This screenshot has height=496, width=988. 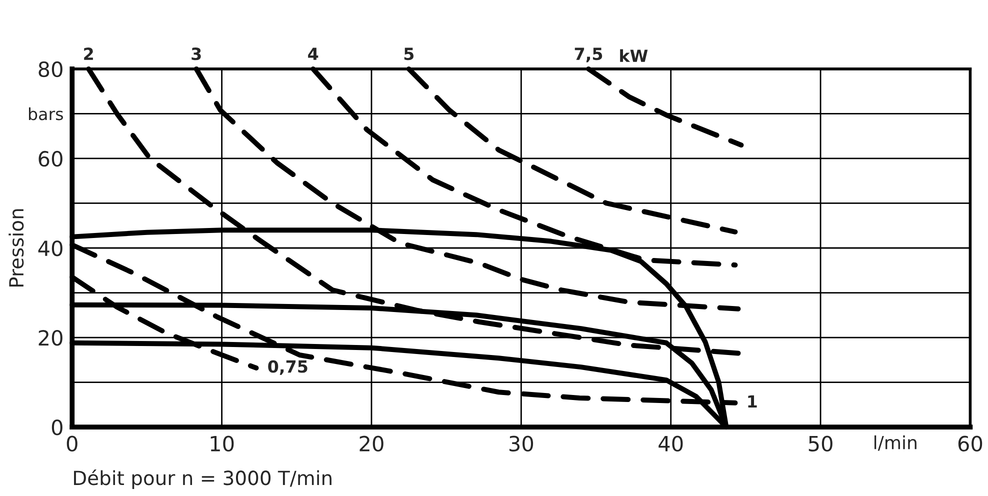 I want to click on series-label: 7,5, so click(x=588, y=55).